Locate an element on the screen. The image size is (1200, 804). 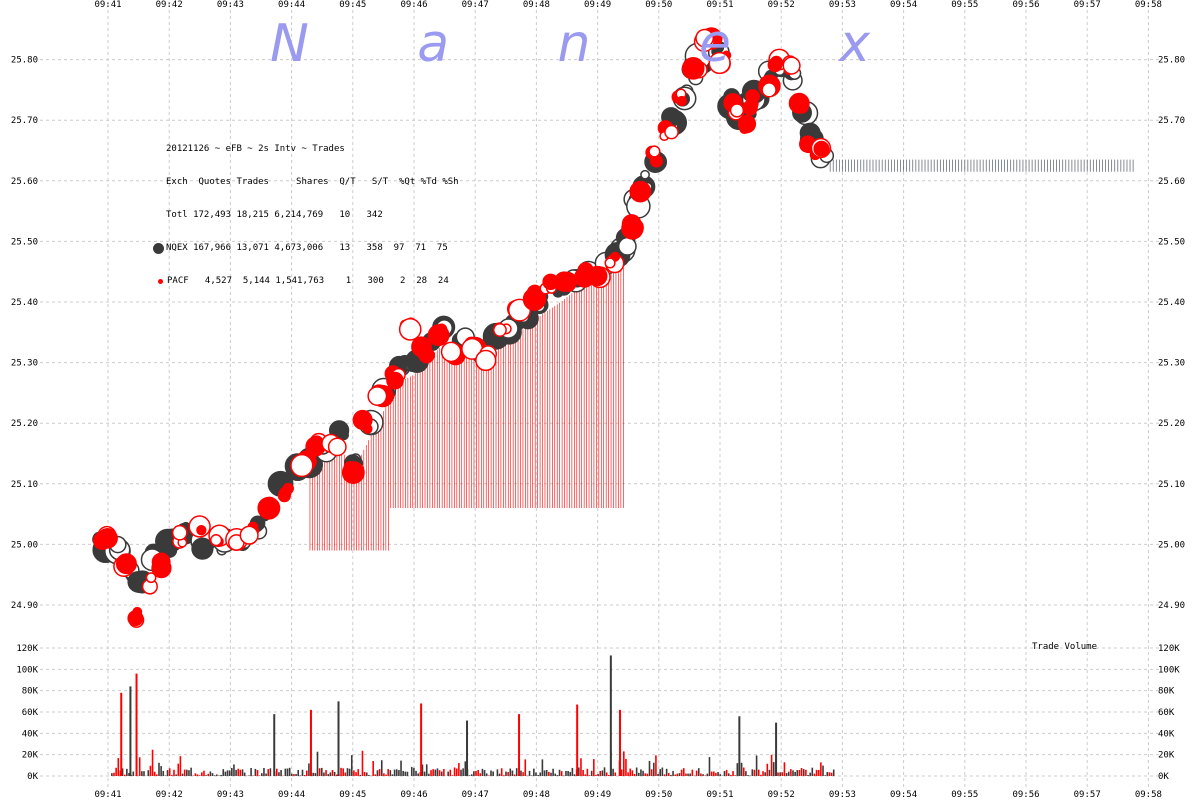
nqex-trade-point is located at coordinates (645, 175).